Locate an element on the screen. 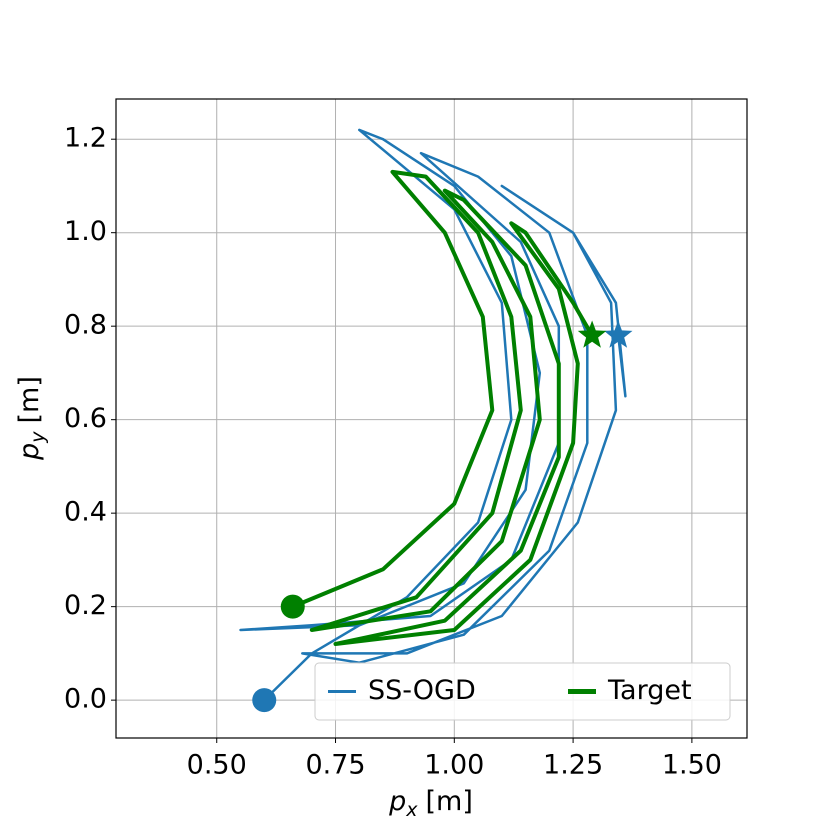 Image resolution: width=830 pixels, height=834 pixels. x-label-sub: x is located at coordinates (411, 810).